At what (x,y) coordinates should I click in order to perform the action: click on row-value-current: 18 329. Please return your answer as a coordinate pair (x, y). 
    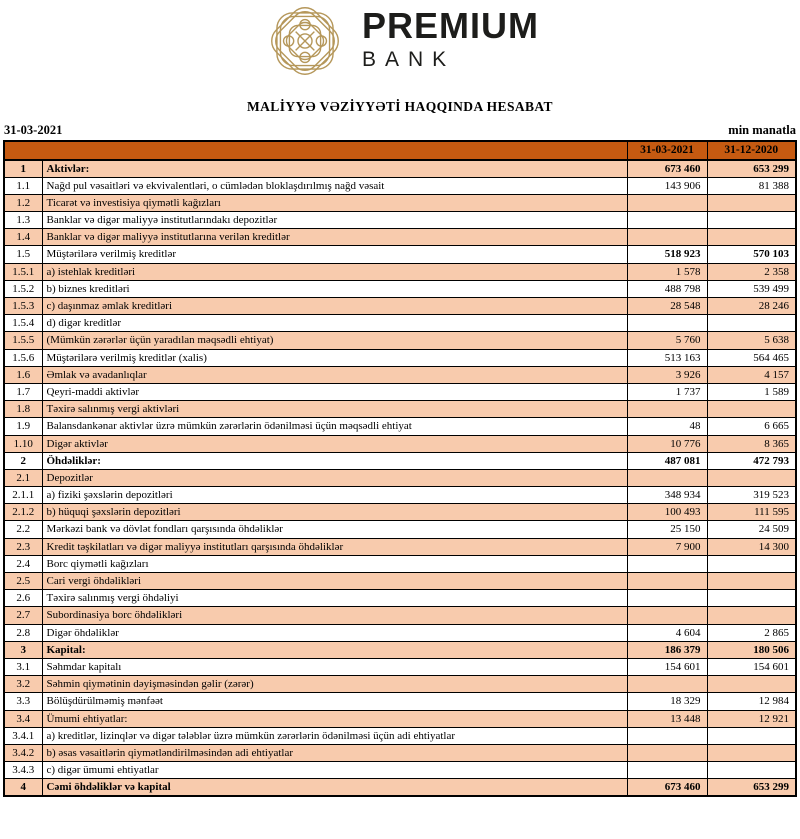
    Looking at the image, I should click on (667, 701).